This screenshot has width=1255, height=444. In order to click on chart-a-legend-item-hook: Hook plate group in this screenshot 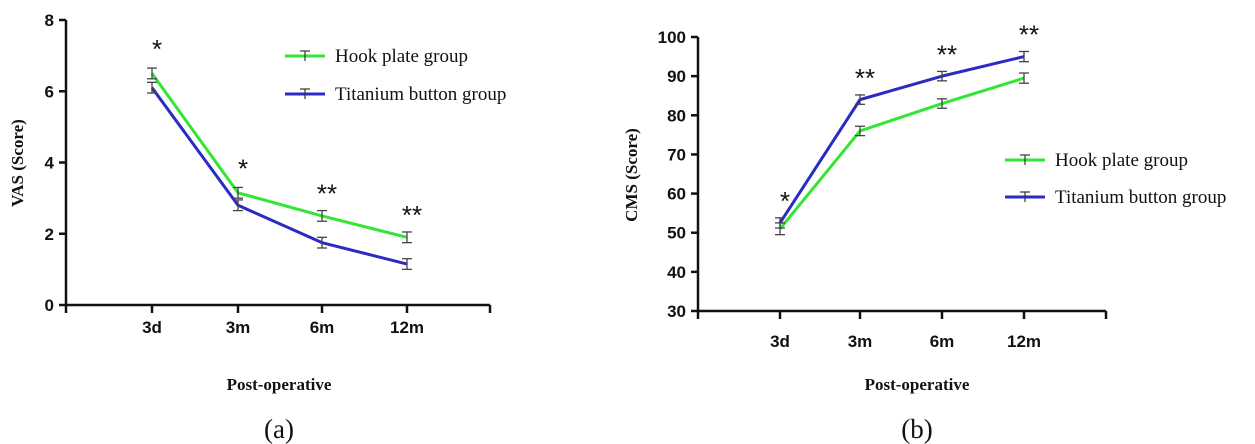, I will do `click(376, 56)`.